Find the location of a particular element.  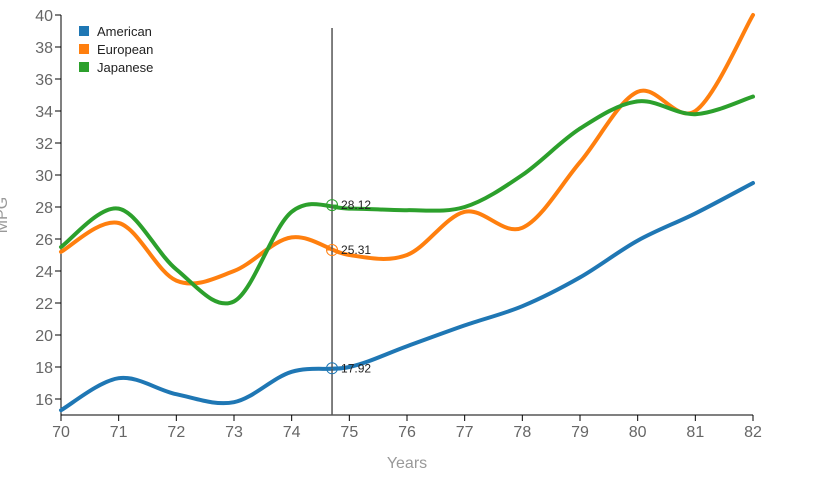

hover-indicator: 17.92 25.31 28.12 is located at coordinates (348, 221).